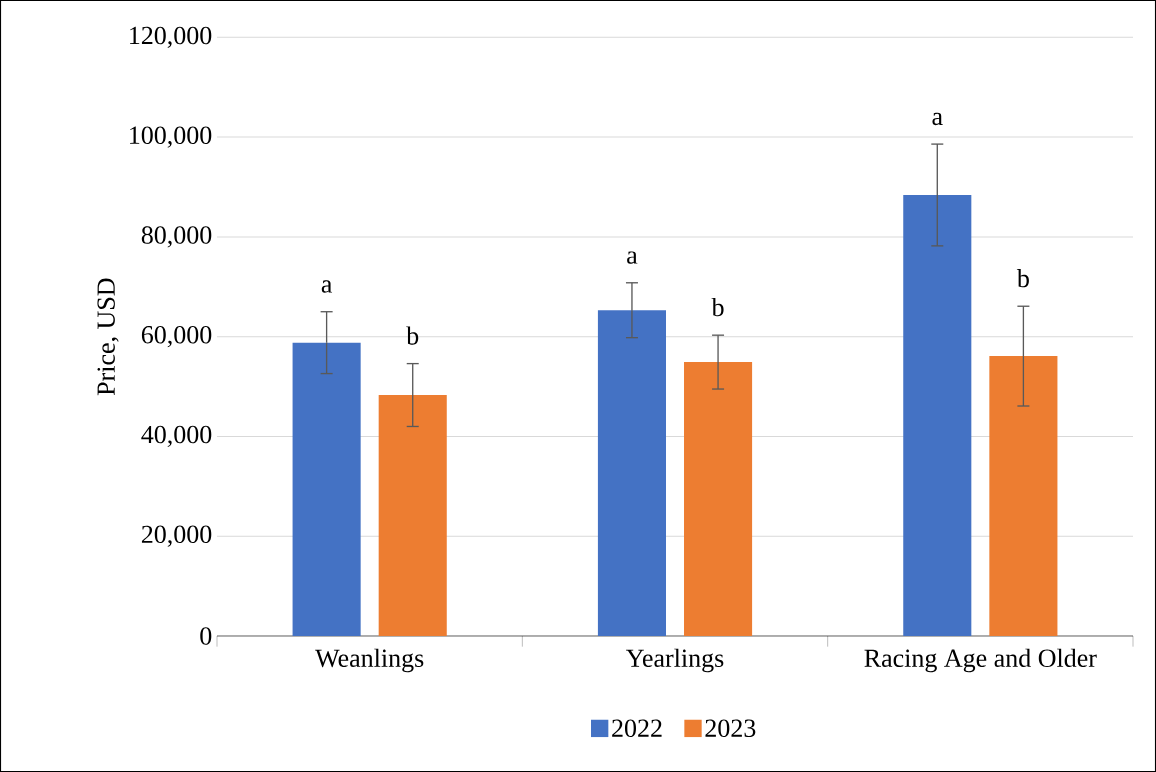 The height and width of the screenshot is (772, 1156). I want to click on x-tick-label: Weanlings, so click(369, 660).